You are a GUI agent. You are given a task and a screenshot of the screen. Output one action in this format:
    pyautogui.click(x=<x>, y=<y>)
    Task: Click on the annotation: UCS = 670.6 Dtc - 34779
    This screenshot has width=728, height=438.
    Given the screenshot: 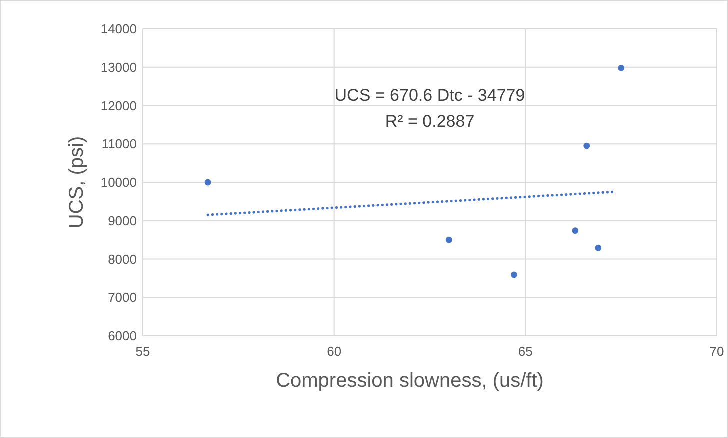 What is the action you would take?
    pyautogui.click(x=430, y=95)
    